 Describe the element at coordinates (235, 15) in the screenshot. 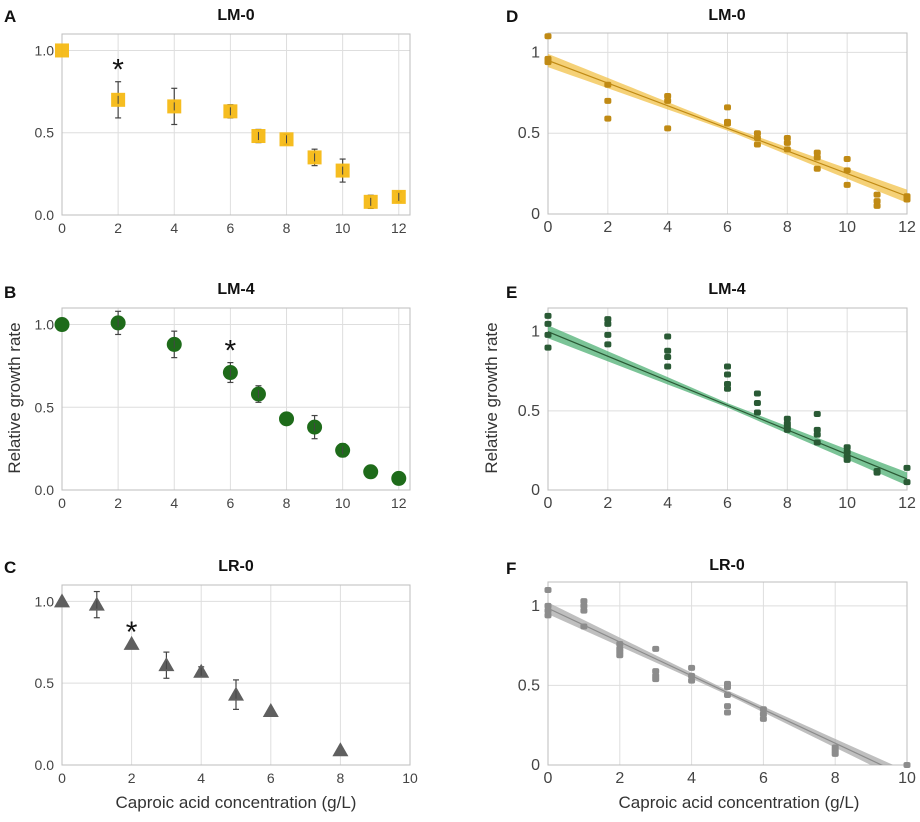

I see `panel-title: LM-0` at that location.